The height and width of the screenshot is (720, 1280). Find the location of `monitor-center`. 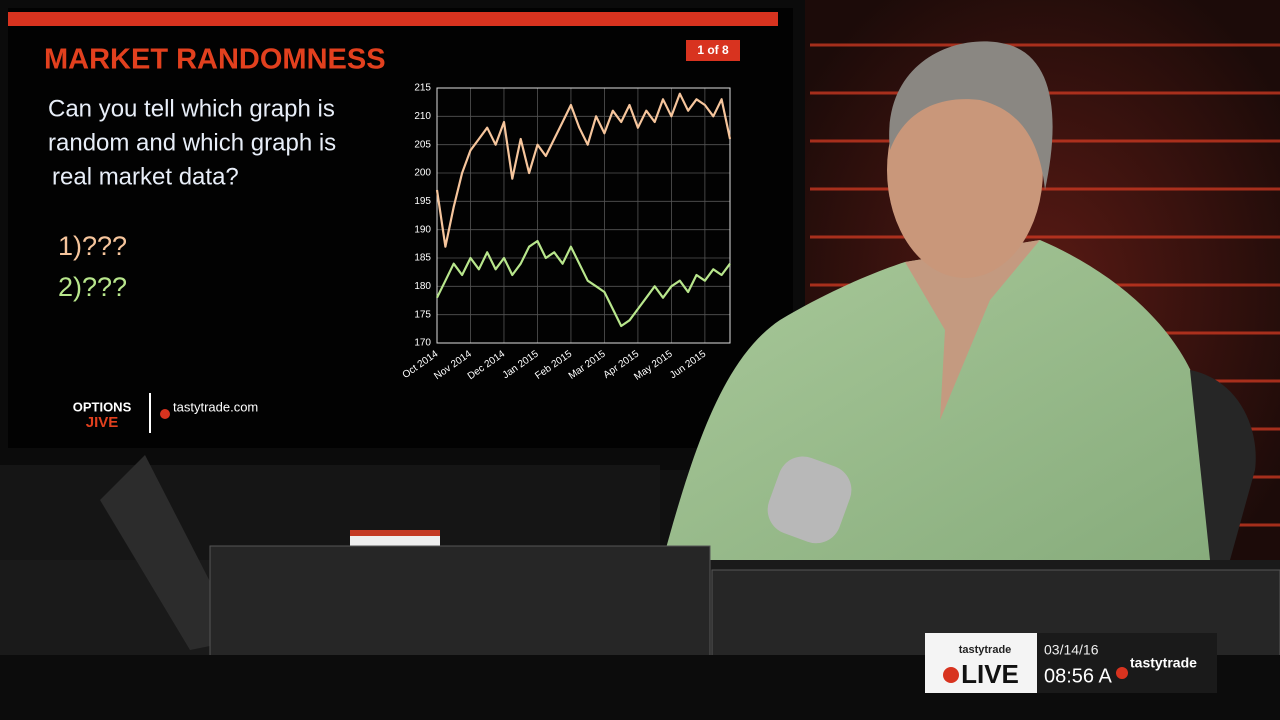

monitor-center is located at coordinates (460, 601).